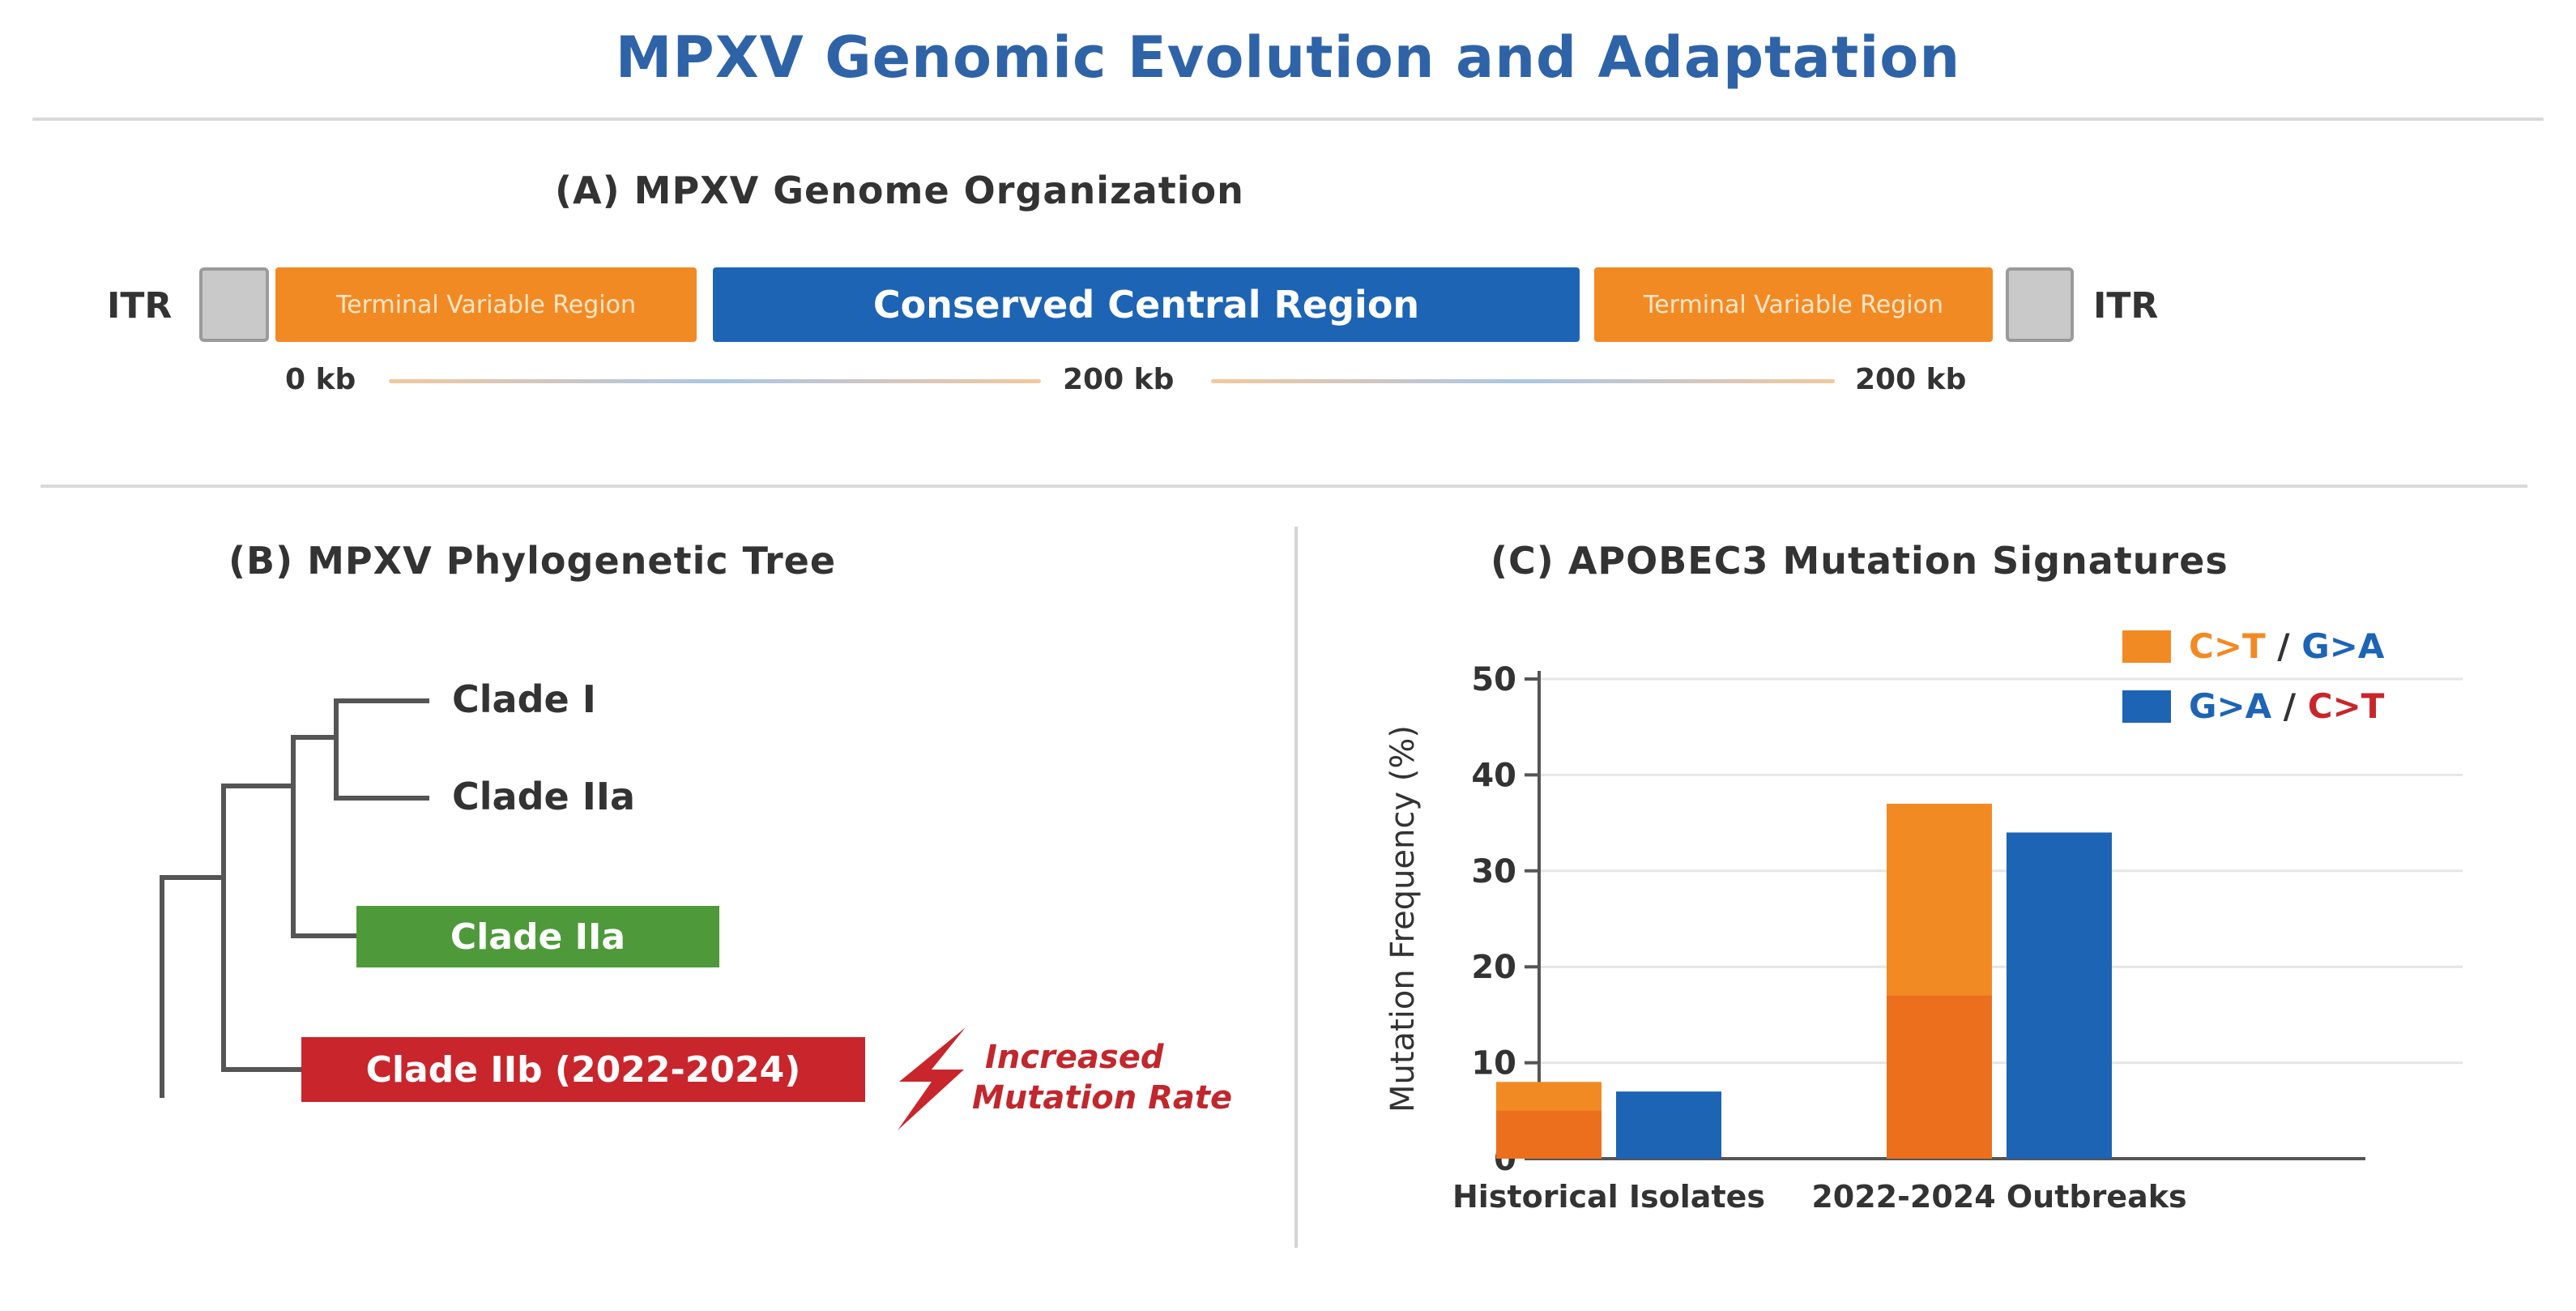 This screenshot has width=2576, height=1311. What do you see at coordinates (1859, 561) in the screenshot?
I see `chart-title: (C) APOBEC3 Mutation Signatures` at bounding box center [1859, 561].